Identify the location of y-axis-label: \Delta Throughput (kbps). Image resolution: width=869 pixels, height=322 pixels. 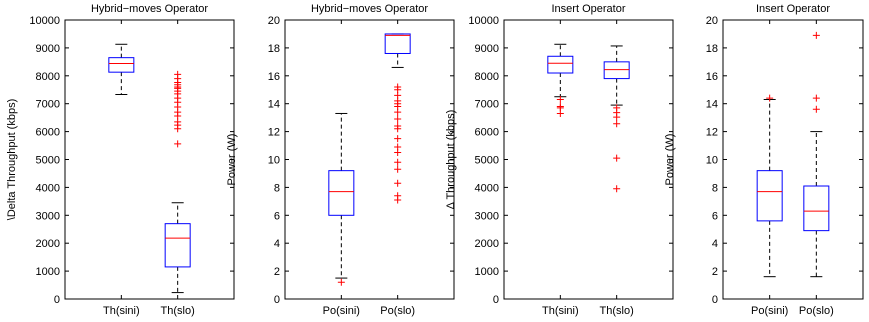
(12, 159).